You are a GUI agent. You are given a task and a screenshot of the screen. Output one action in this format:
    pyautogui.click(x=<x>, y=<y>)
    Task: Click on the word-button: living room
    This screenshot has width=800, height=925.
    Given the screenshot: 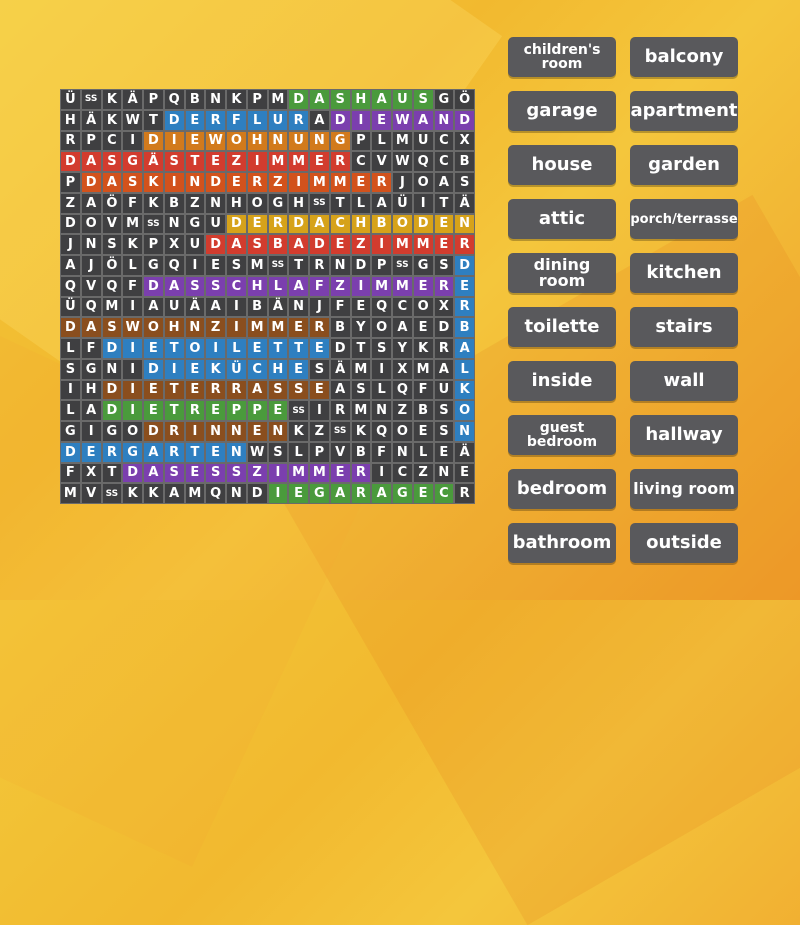 What is the action you would take?
    pyautogui.click(x=684, y=489)
    